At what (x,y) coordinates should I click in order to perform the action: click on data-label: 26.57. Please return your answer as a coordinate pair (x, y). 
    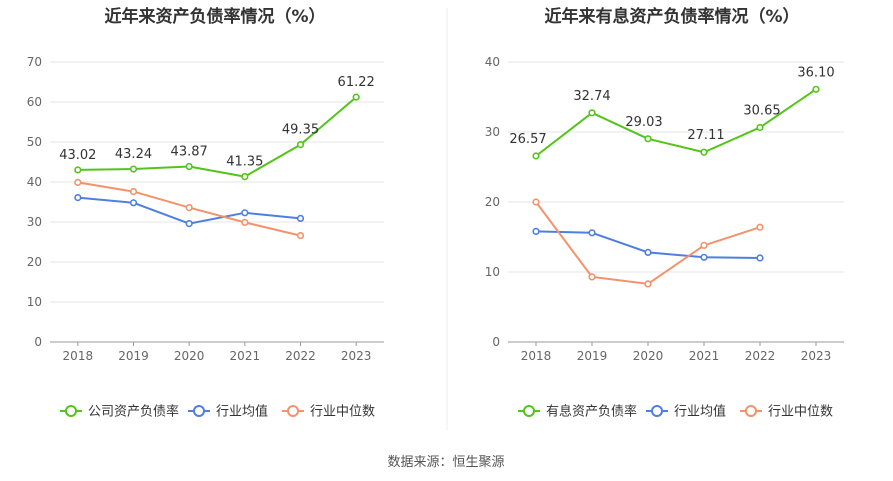
    Looking at the image, I should click on (527, 139).